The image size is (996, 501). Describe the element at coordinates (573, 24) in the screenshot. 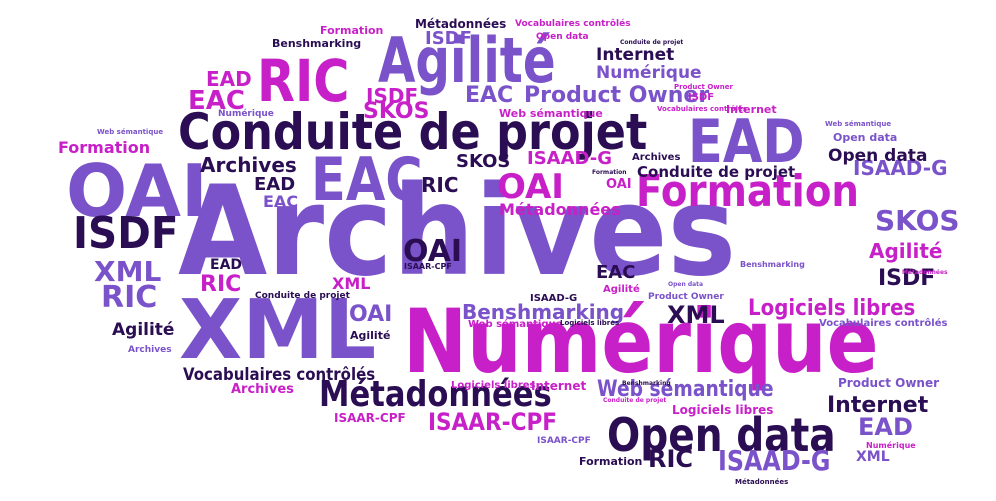

I see `word-vocab-top: Vocabulaires contrôlés` at that location.